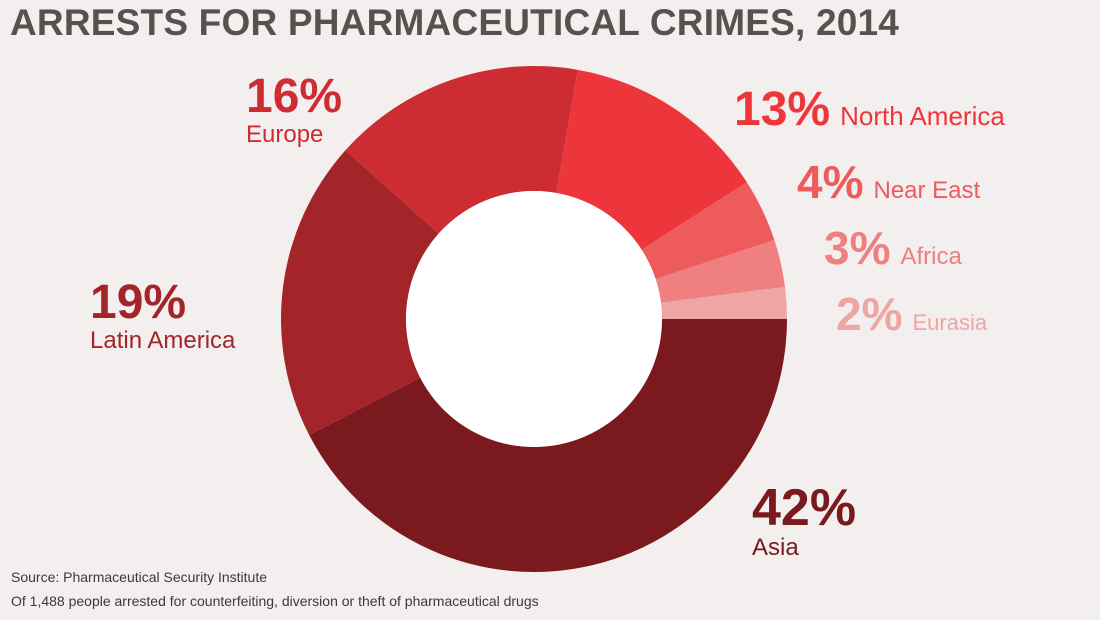 This screenshot has height=620, width=1100. I want to click on value-label-asia: 42%, so click(804, 508).